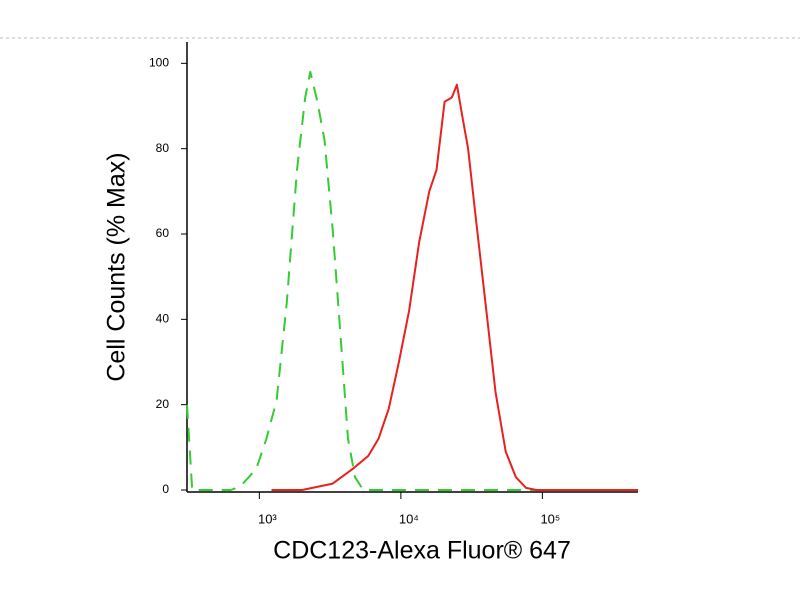 This screenshot has width=800, height=600. What do you see at coordinates (165, 489) in the screenshot?
I see `y-tick-label: 0` at bounding box center [165, 489].